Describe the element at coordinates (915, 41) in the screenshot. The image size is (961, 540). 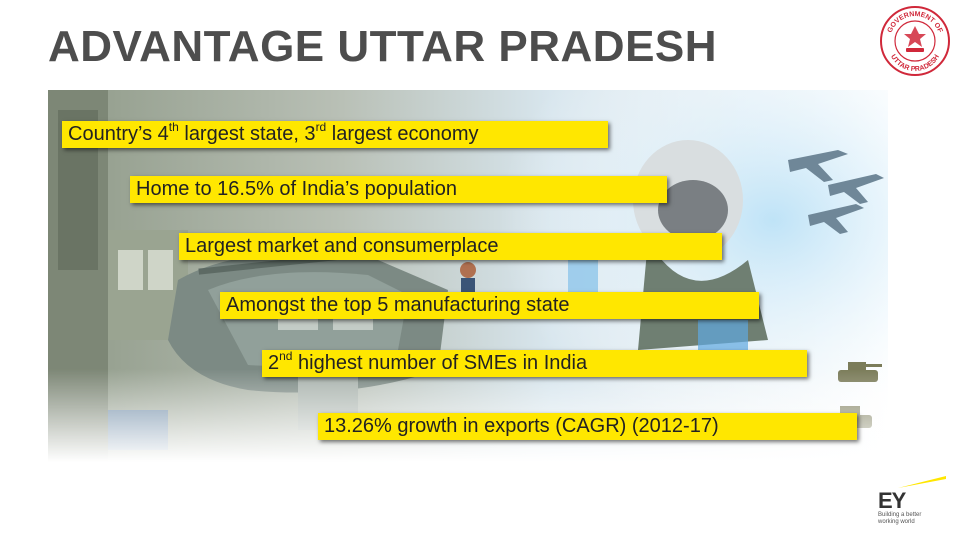
I see `government-seal-logo: GOVERNMENT OF UTTAR PRADESH` at that location.